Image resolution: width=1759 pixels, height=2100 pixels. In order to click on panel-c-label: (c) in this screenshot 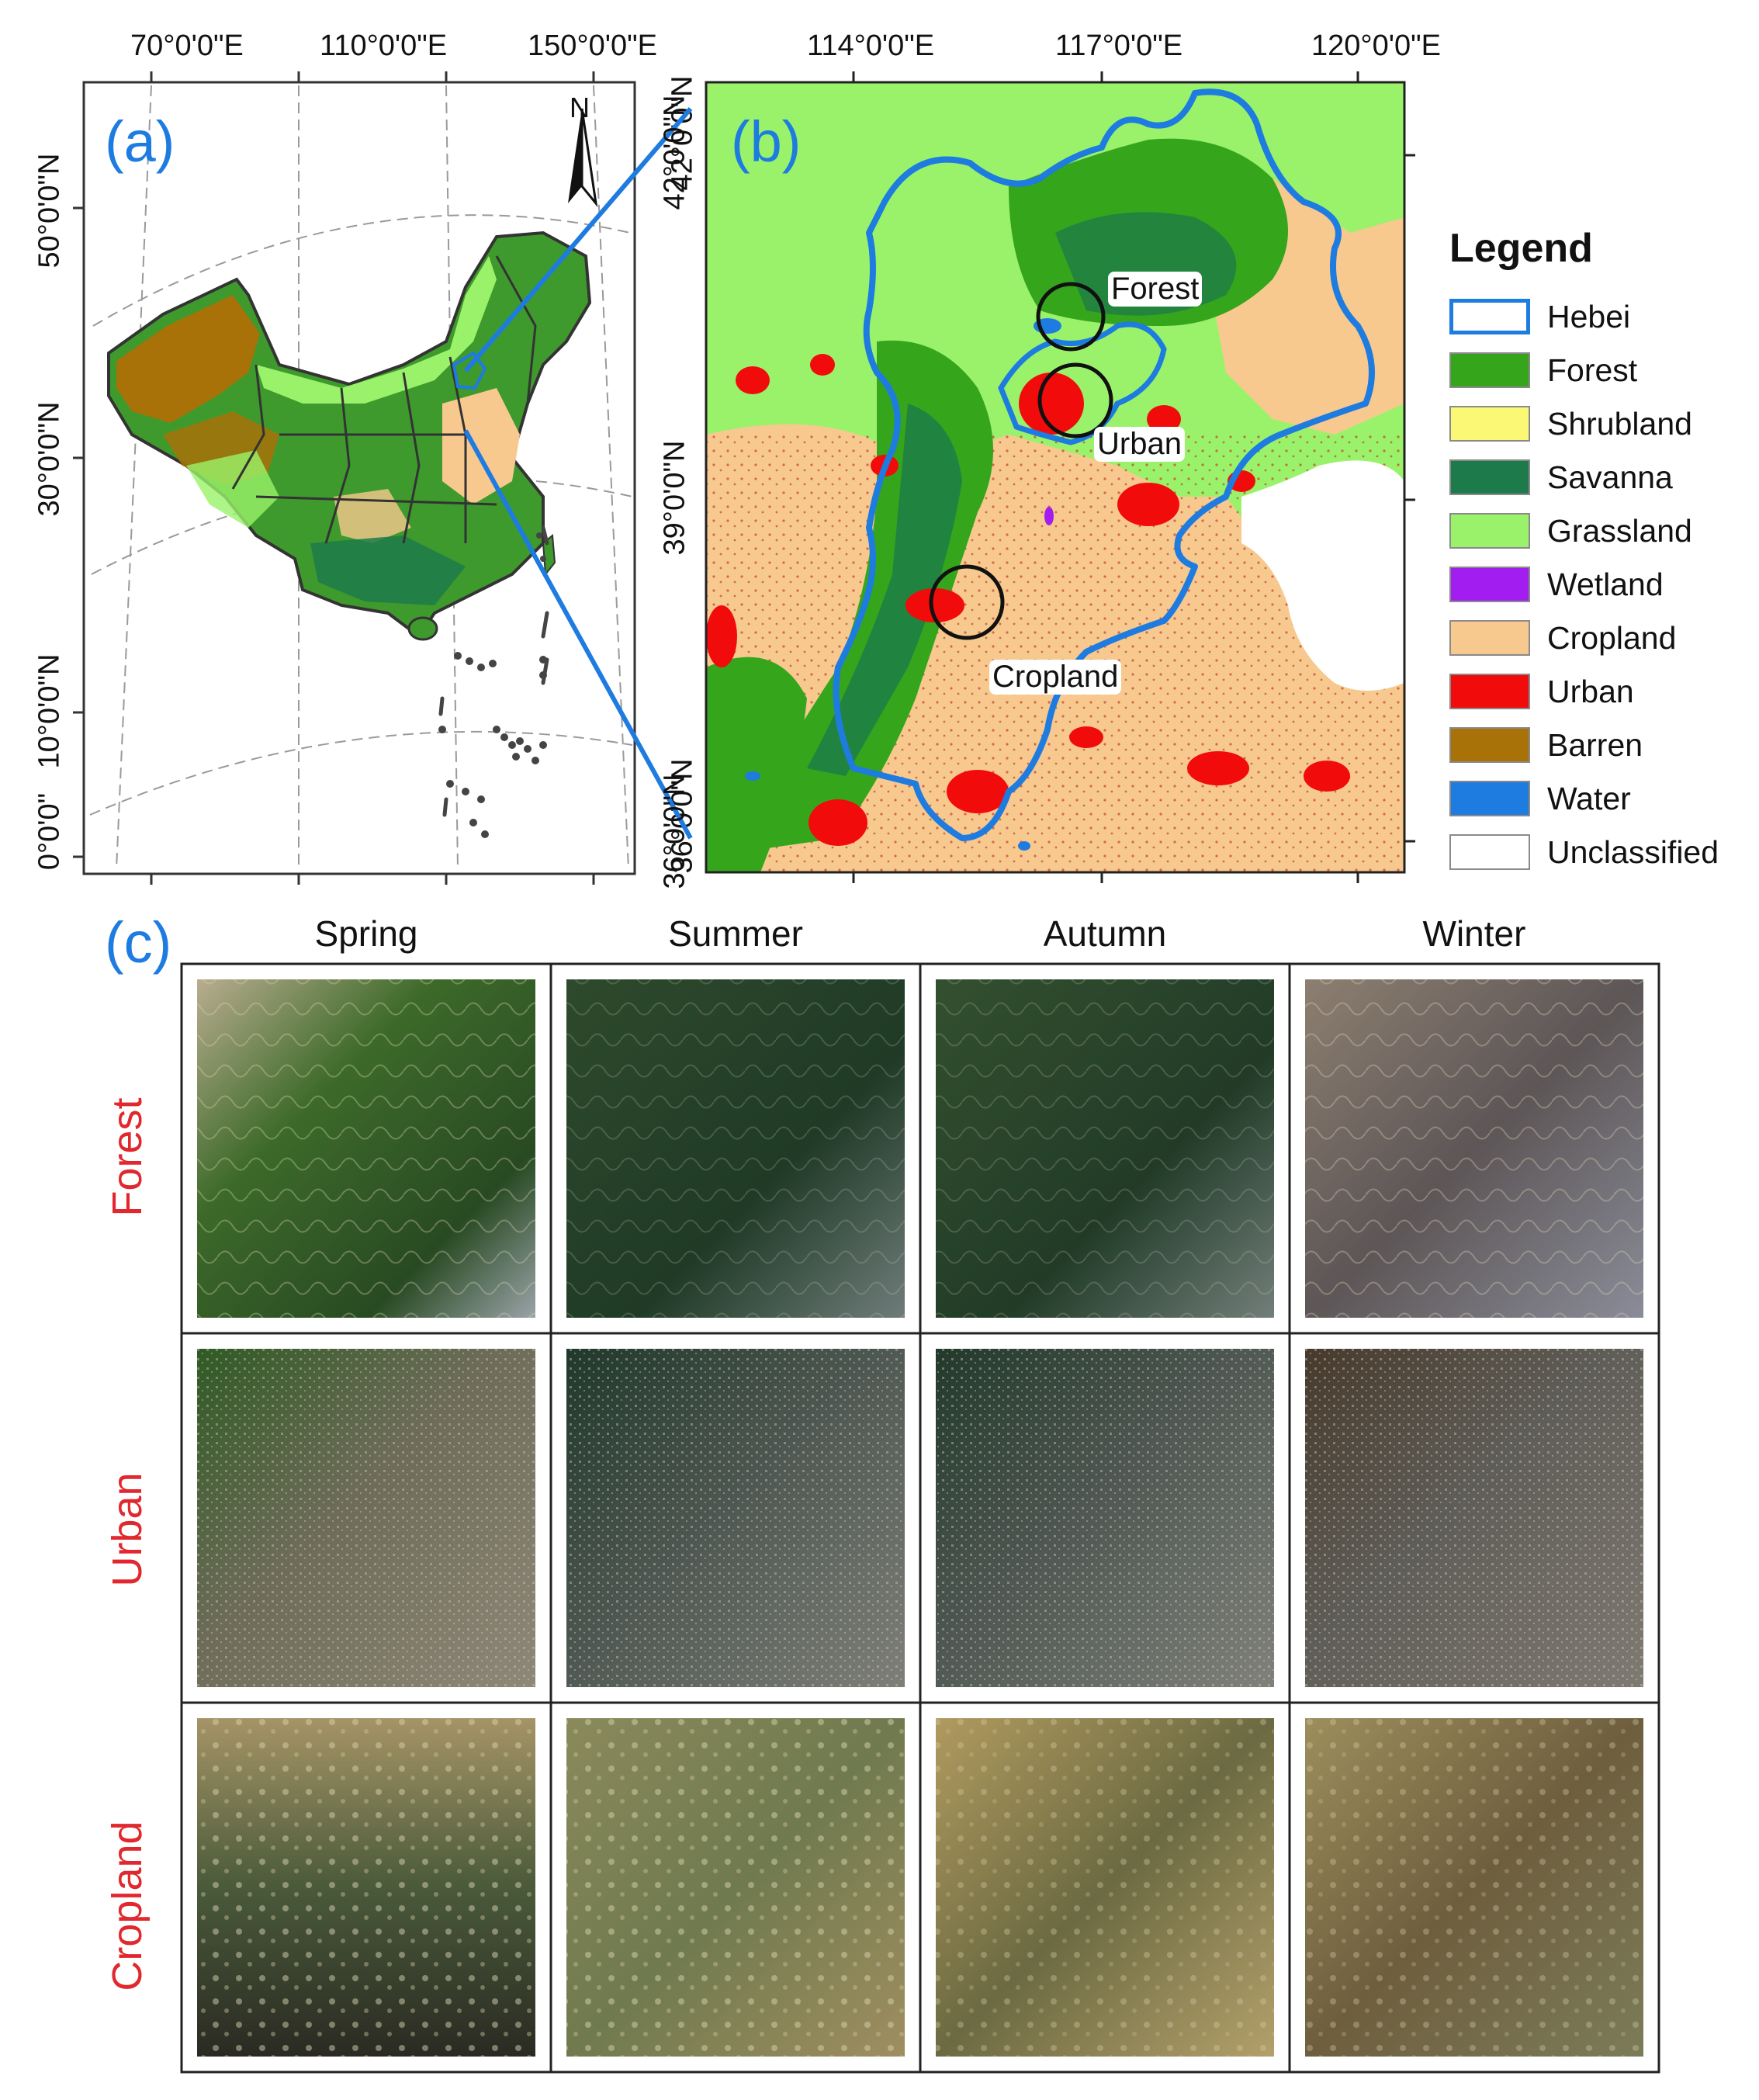, I will do `click(139, 942)`.